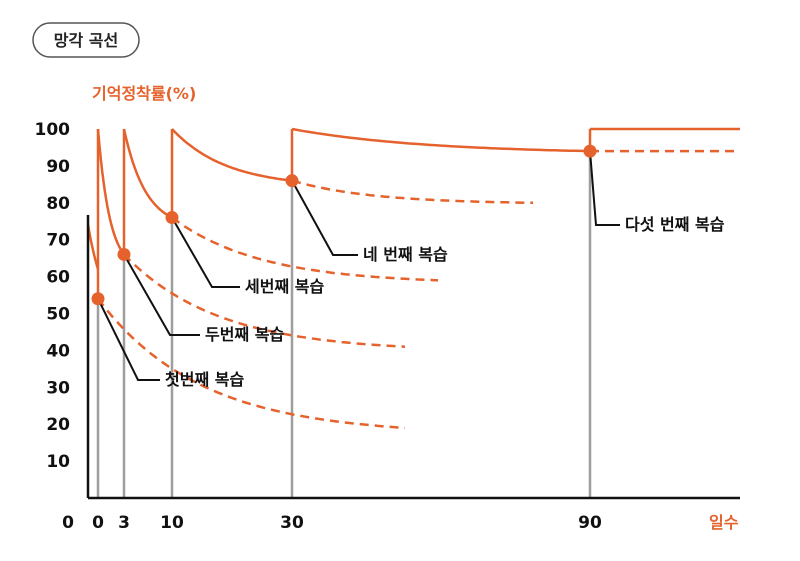  Describe the element at coordinates (284, 286) in the screenshot. I see `review-label: 세번째 복습` at that location.